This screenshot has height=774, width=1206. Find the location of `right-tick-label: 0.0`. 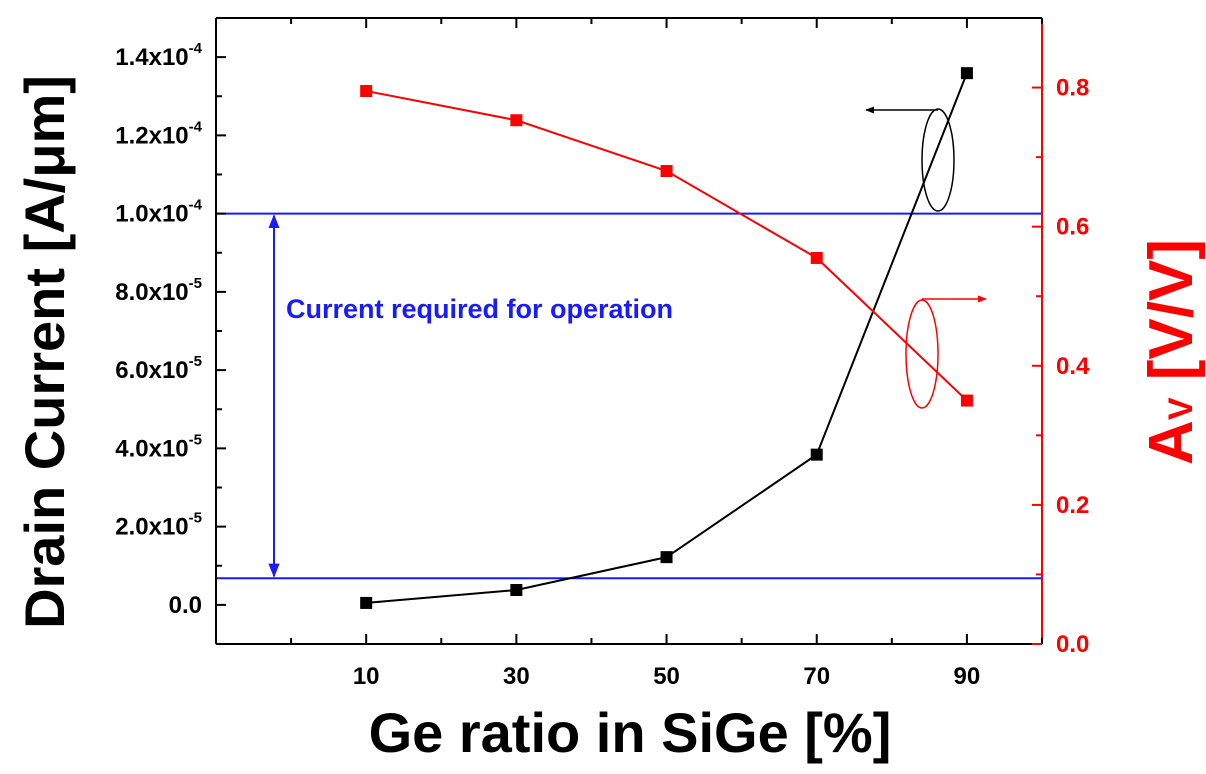

right-tick-label: 0.0 is located at coordinates (1072, 644).